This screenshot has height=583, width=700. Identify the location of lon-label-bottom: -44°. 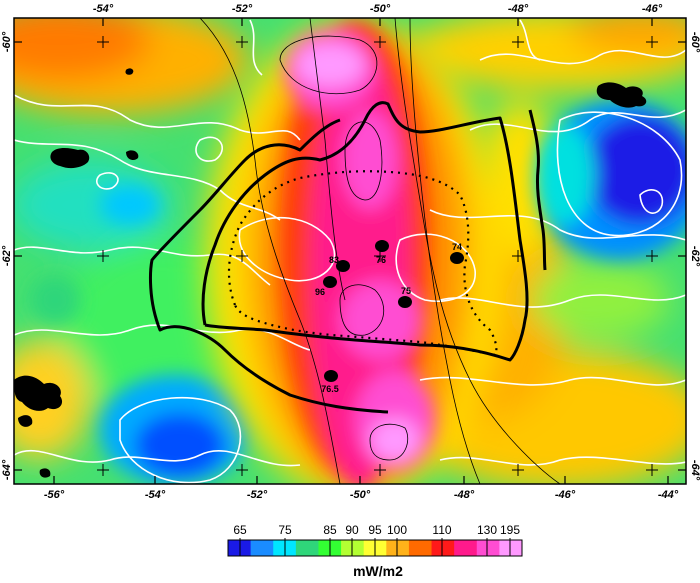
(668, 495).